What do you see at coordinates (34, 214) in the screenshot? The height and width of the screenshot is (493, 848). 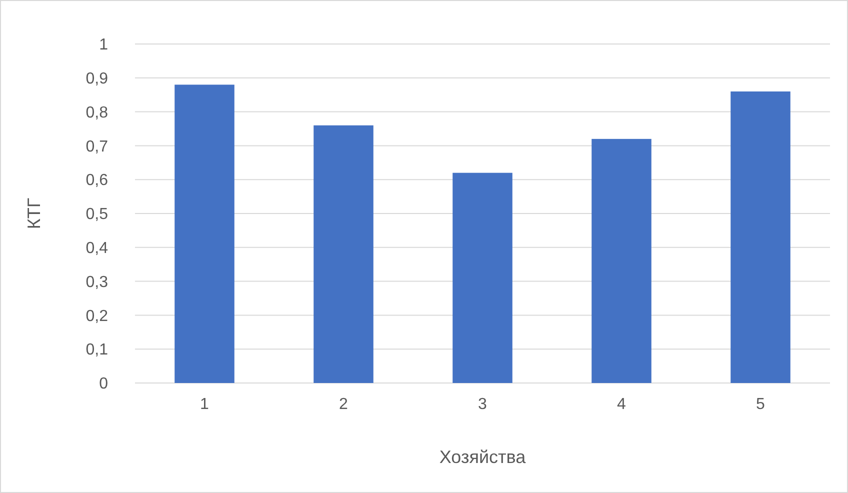 I see `y-axis-title: КТГ` at bounding box center [34, 214].